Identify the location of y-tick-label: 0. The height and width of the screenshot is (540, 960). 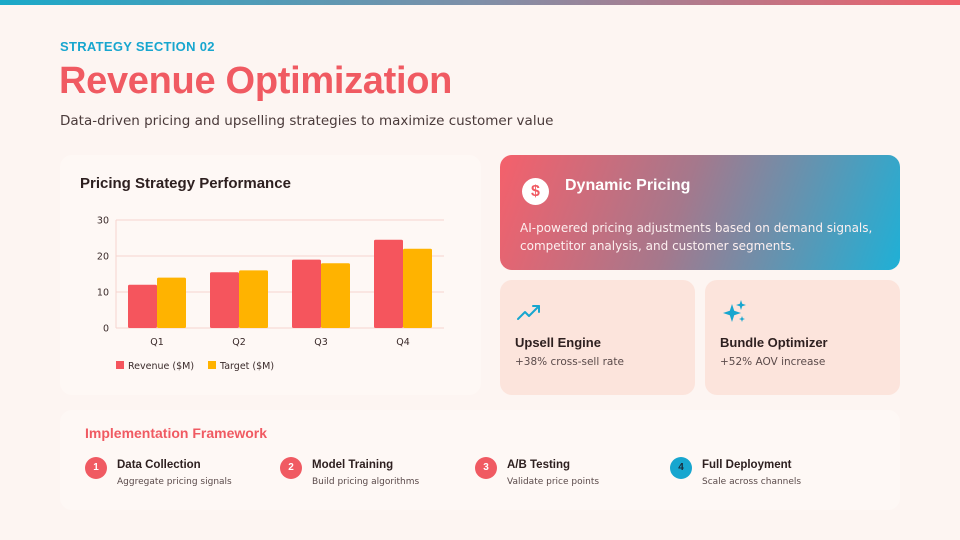
(106, 329).